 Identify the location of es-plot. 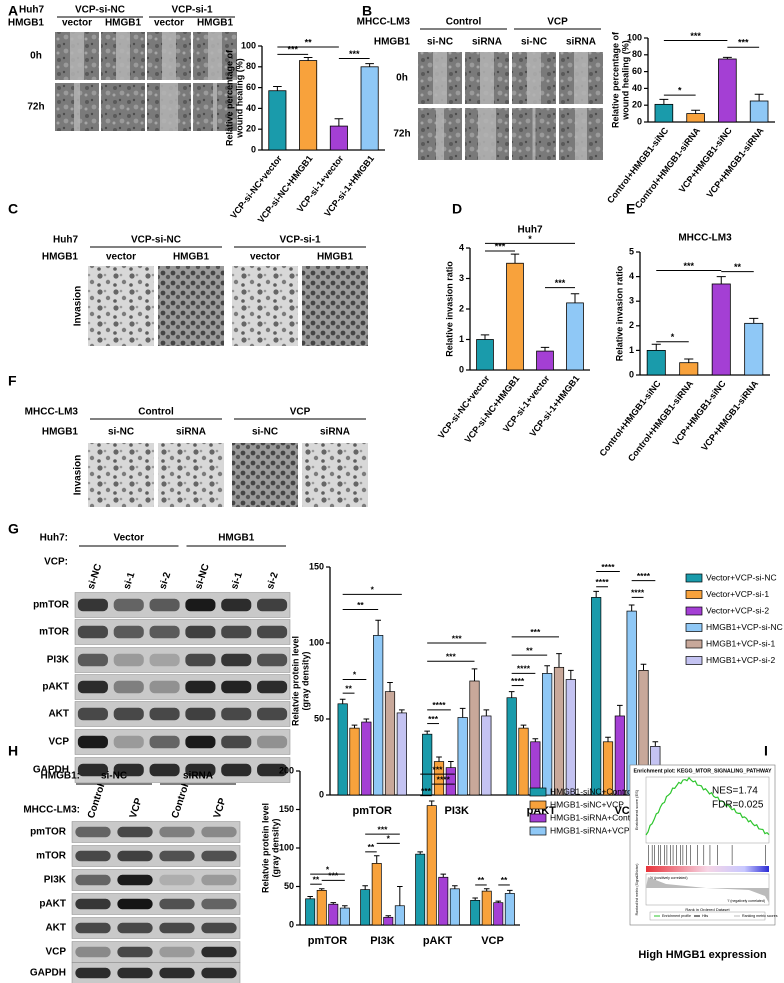
(707, 810).